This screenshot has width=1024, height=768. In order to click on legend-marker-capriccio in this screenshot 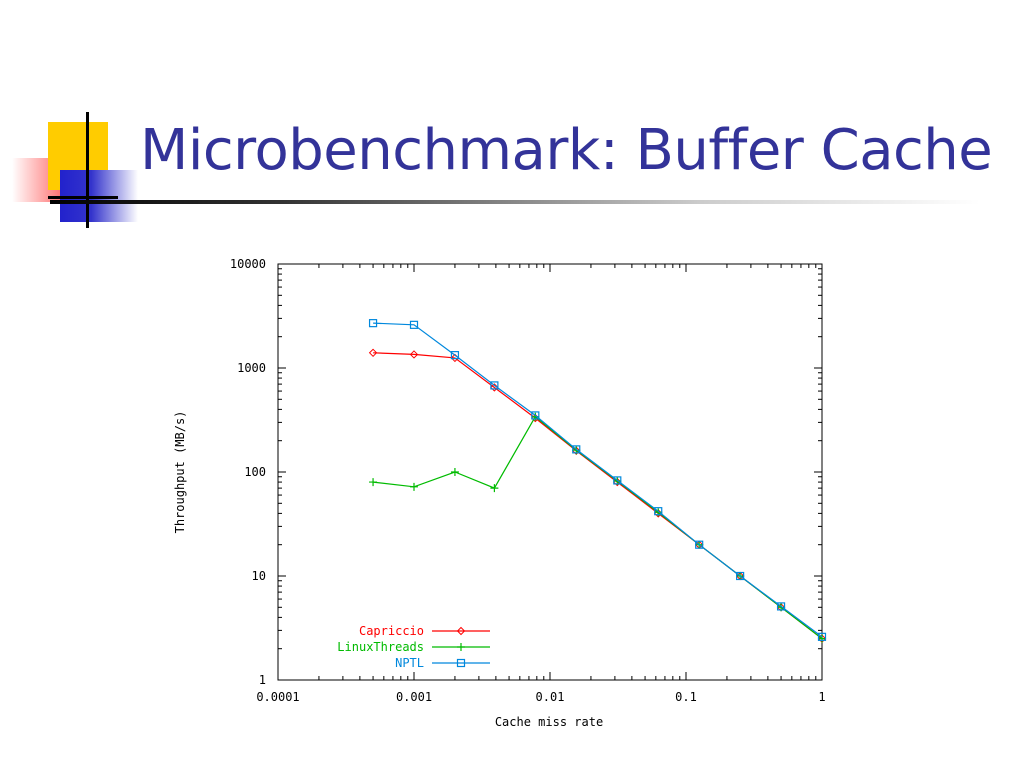, I will do `click(461, 631)`.